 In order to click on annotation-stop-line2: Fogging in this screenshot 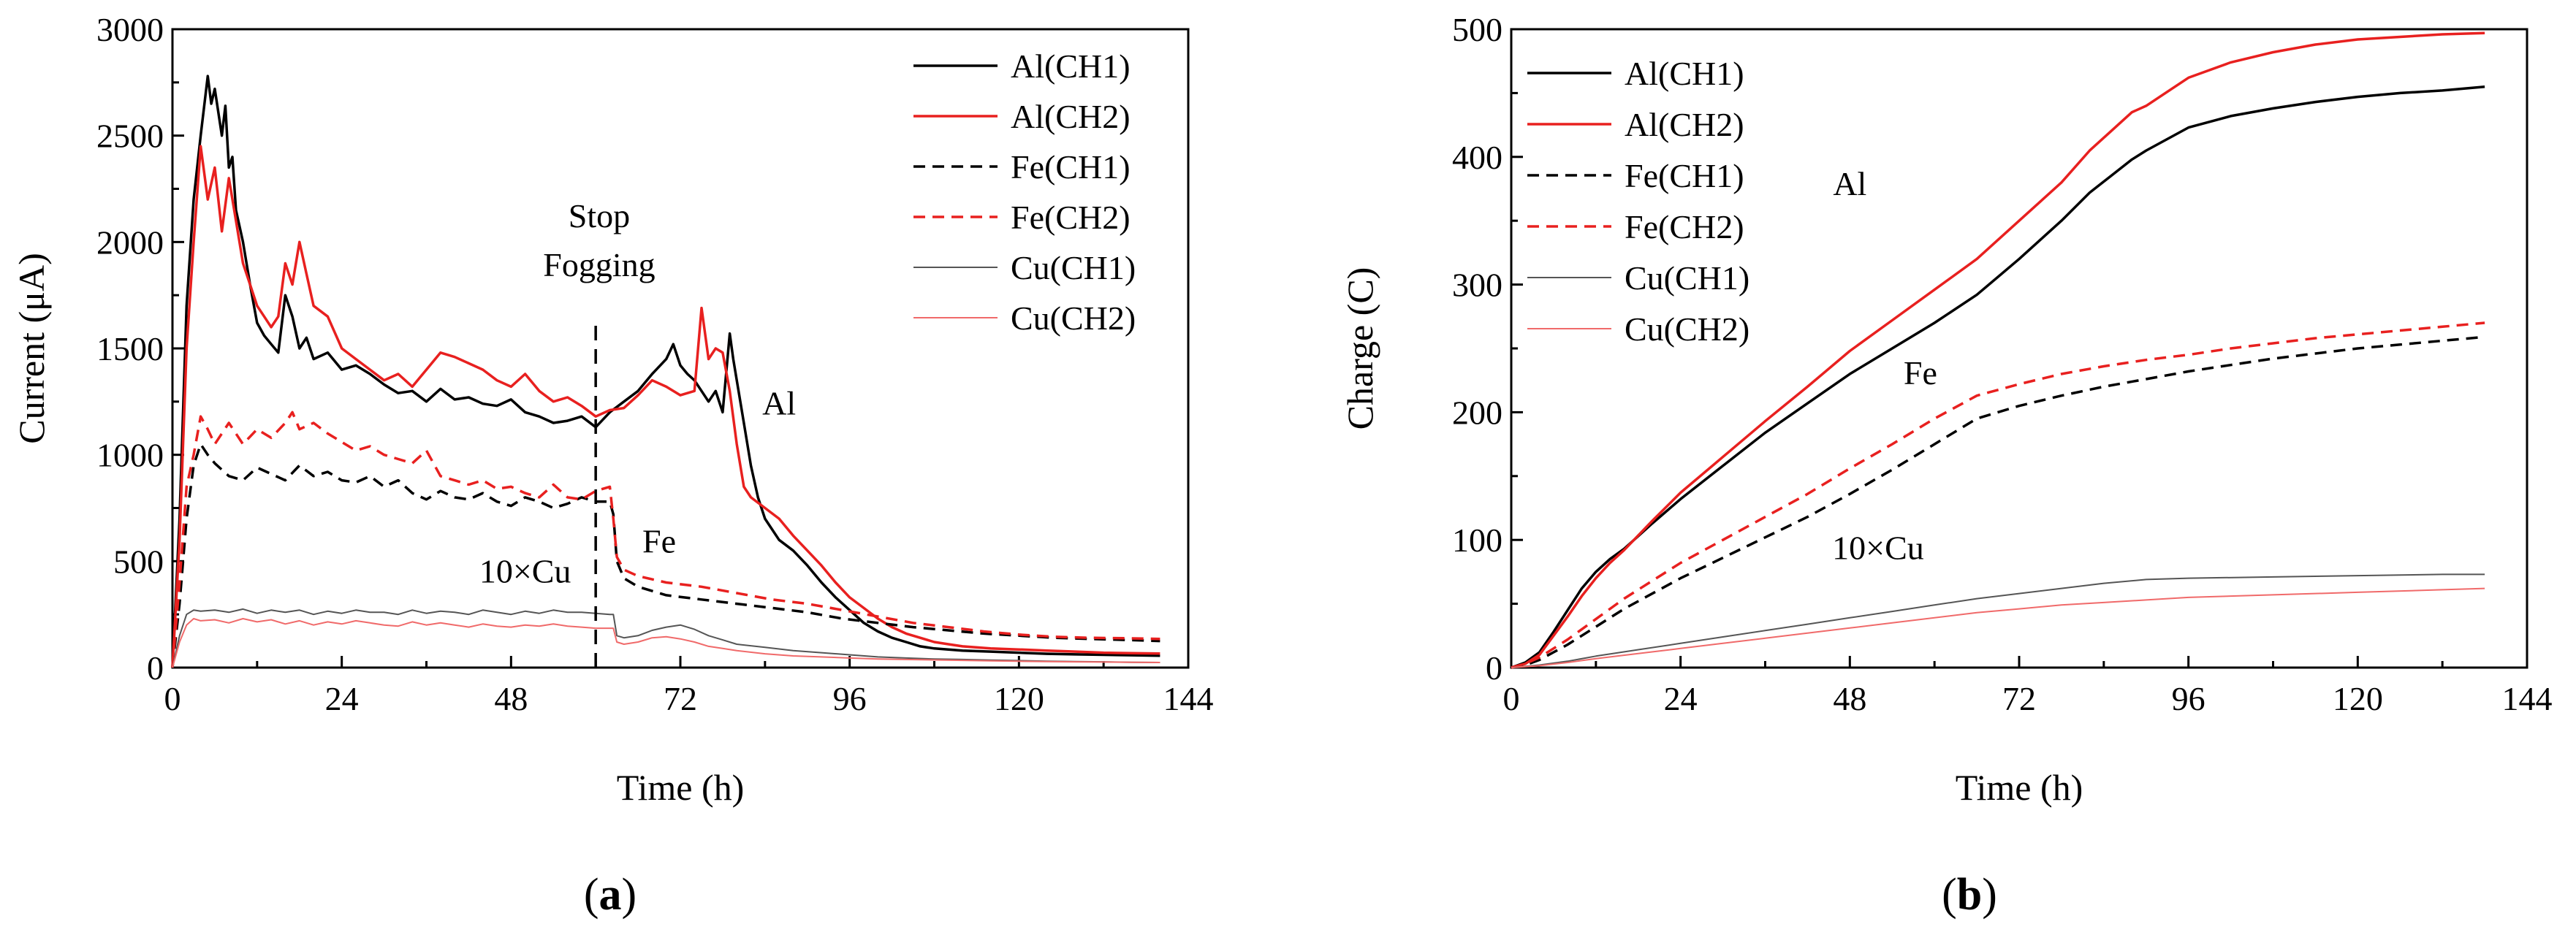, I will do `click(599, 264)`.